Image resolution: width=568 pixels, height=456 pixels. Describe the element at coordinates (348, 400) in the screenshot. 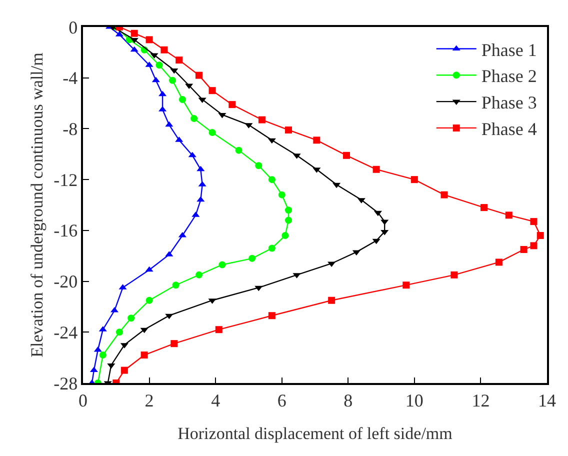

I see `x-tick-label: 8` at that location.